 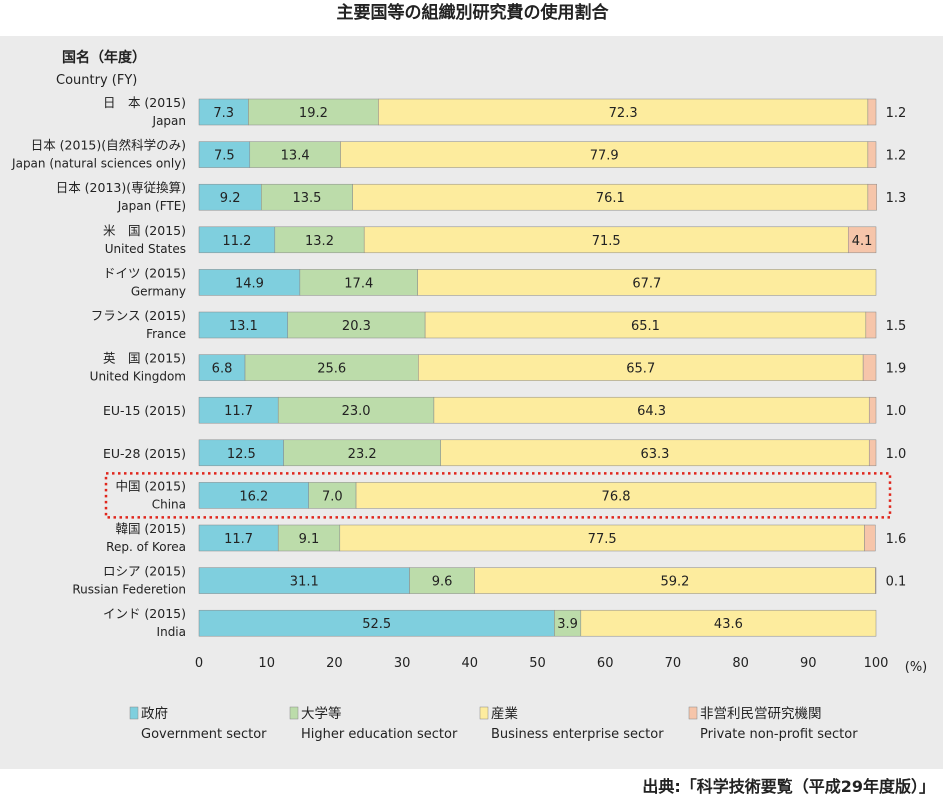 I want to click on x-tick-label: 50, so click(x=537, y=663).